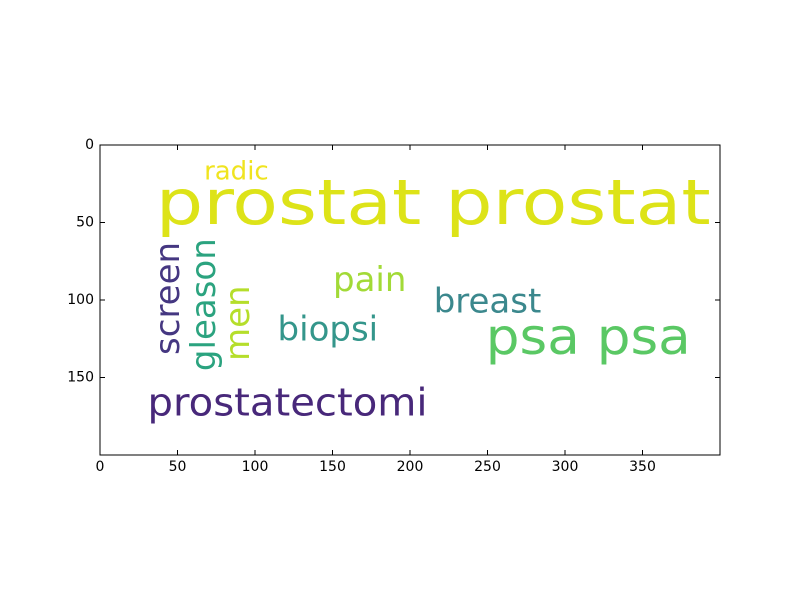  What do you see at coordinates (80, 378) in the screenshot?
I see `y-tick-label: 150` at bounding box center [80, 378].